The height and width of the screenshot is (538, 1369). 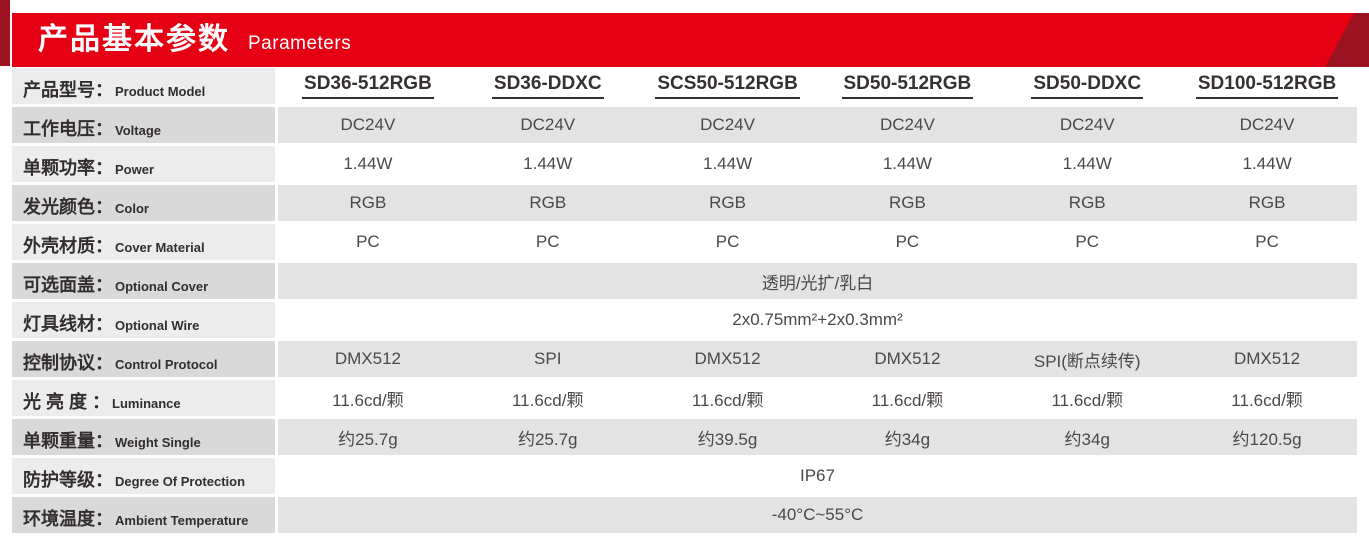 I want to click on row-label-zh: 单颗重量：, so click(x=68, y=441).